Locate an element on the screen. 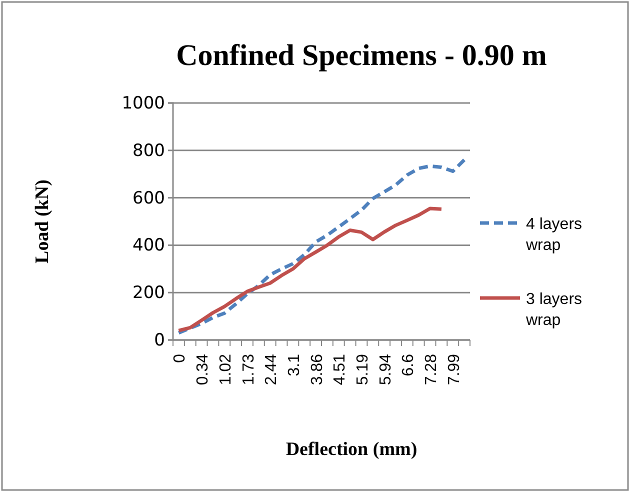 The width and height of the screenshot is (631, 493). x-tick-label: 3.1 is located at coordinates (294, 365).